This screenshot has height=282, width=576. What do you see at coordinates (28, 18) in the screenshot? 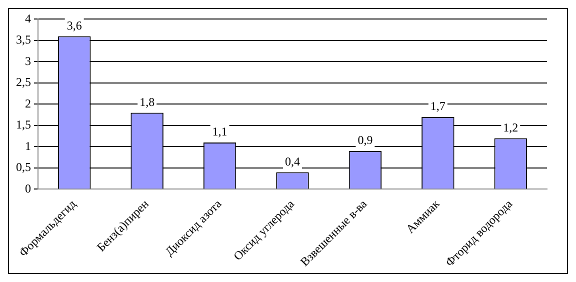
I see `y-tick-label: 4` at bounding box center [28, 18].